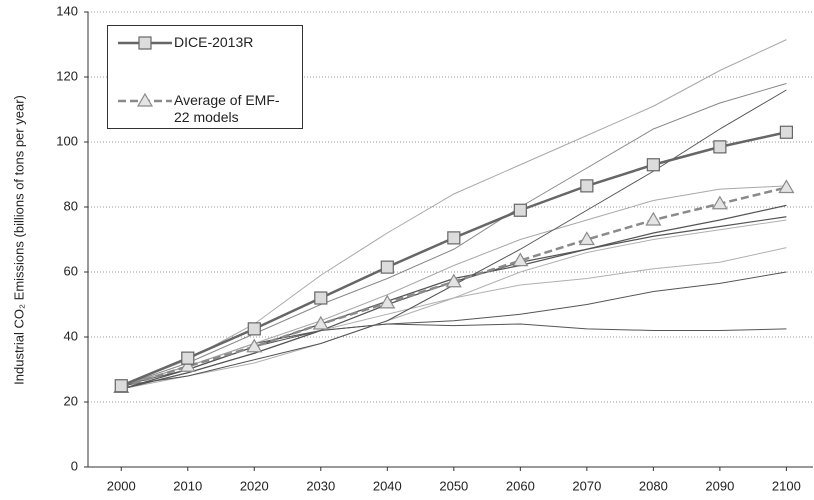 The height and width of the screenshot is (500, 814). What do you see at coordinates (227, 108) in the screenshot?
I see `legend-label: Average of EMF-22 models` at bounding box center [227, 108].